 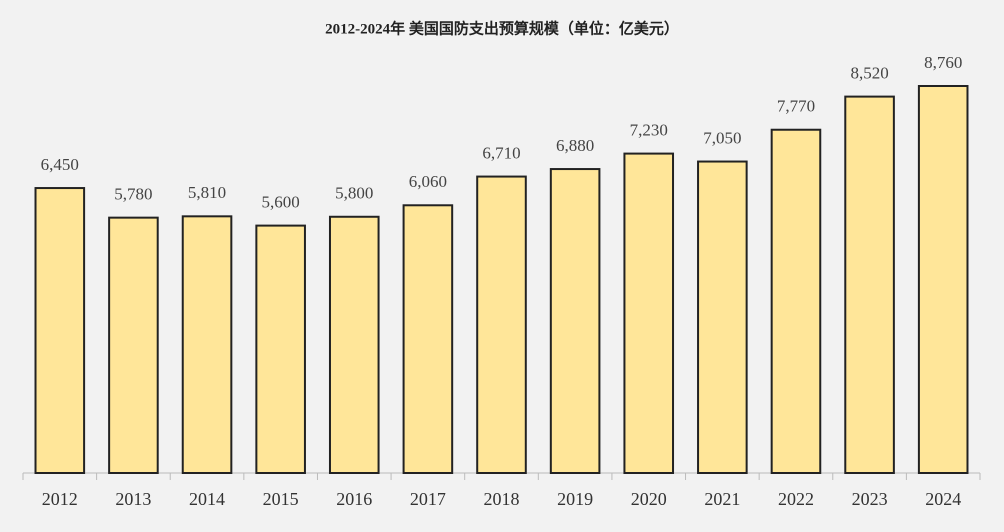 I want to click on x-tick-label: 2023, so click(x=870, y=499).